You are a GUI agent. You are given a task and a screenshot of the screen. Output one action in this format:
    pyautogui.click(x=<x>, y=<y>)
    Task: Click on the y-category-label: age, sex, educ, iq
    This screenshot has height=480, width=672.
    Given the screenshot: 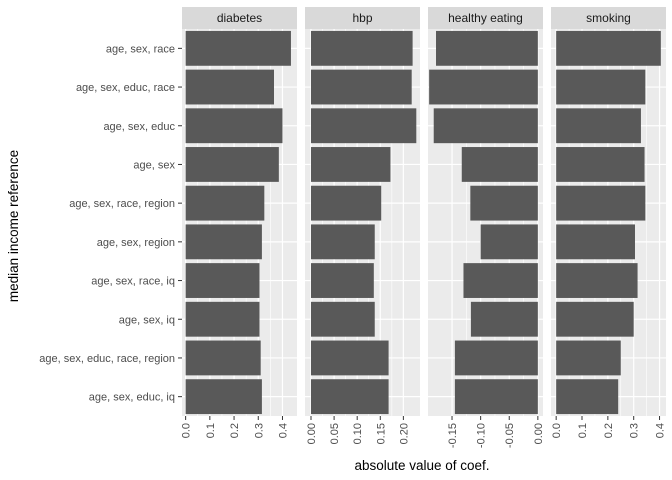 What is the action you would take?
    pyautogui.click(x=132, y=398)
    